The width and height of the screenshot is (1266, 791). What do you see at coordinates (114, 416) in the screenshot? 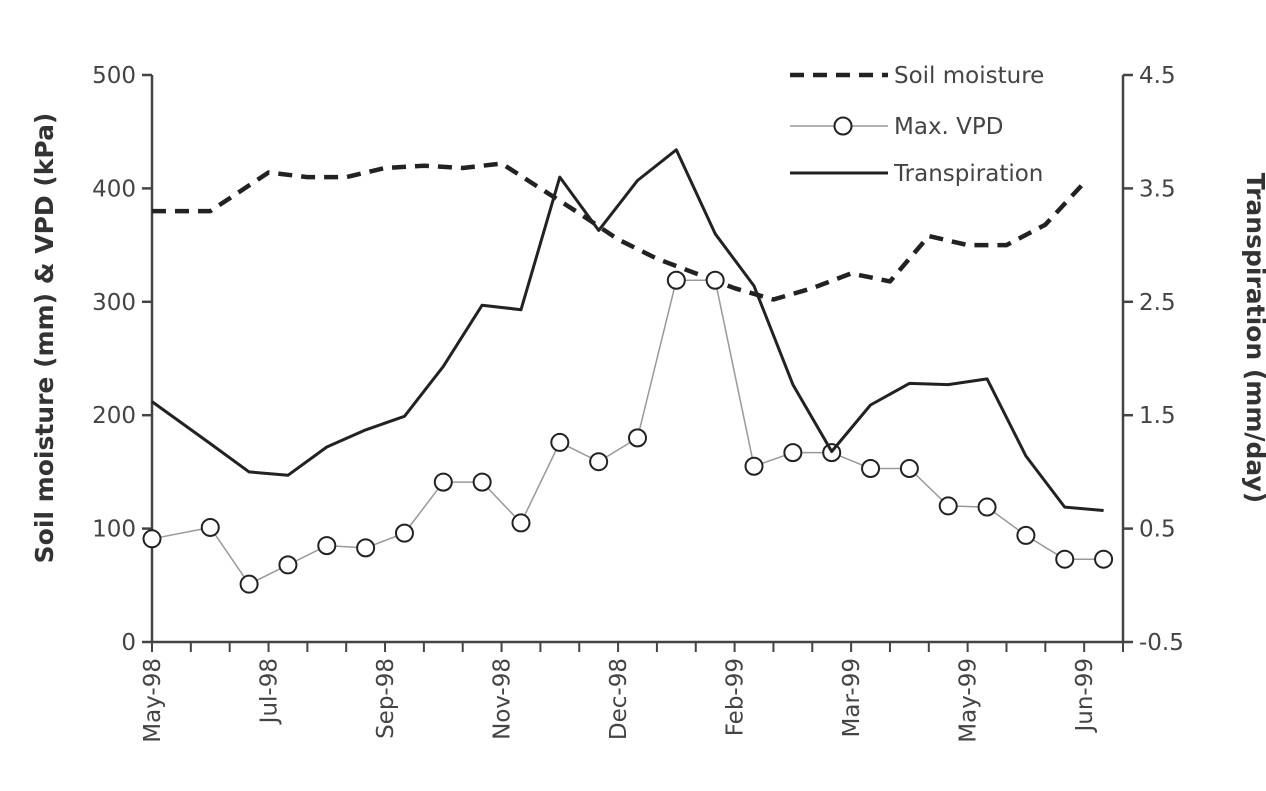
I see `y-tick-label-left: 200` at bounding box center [114, 416].